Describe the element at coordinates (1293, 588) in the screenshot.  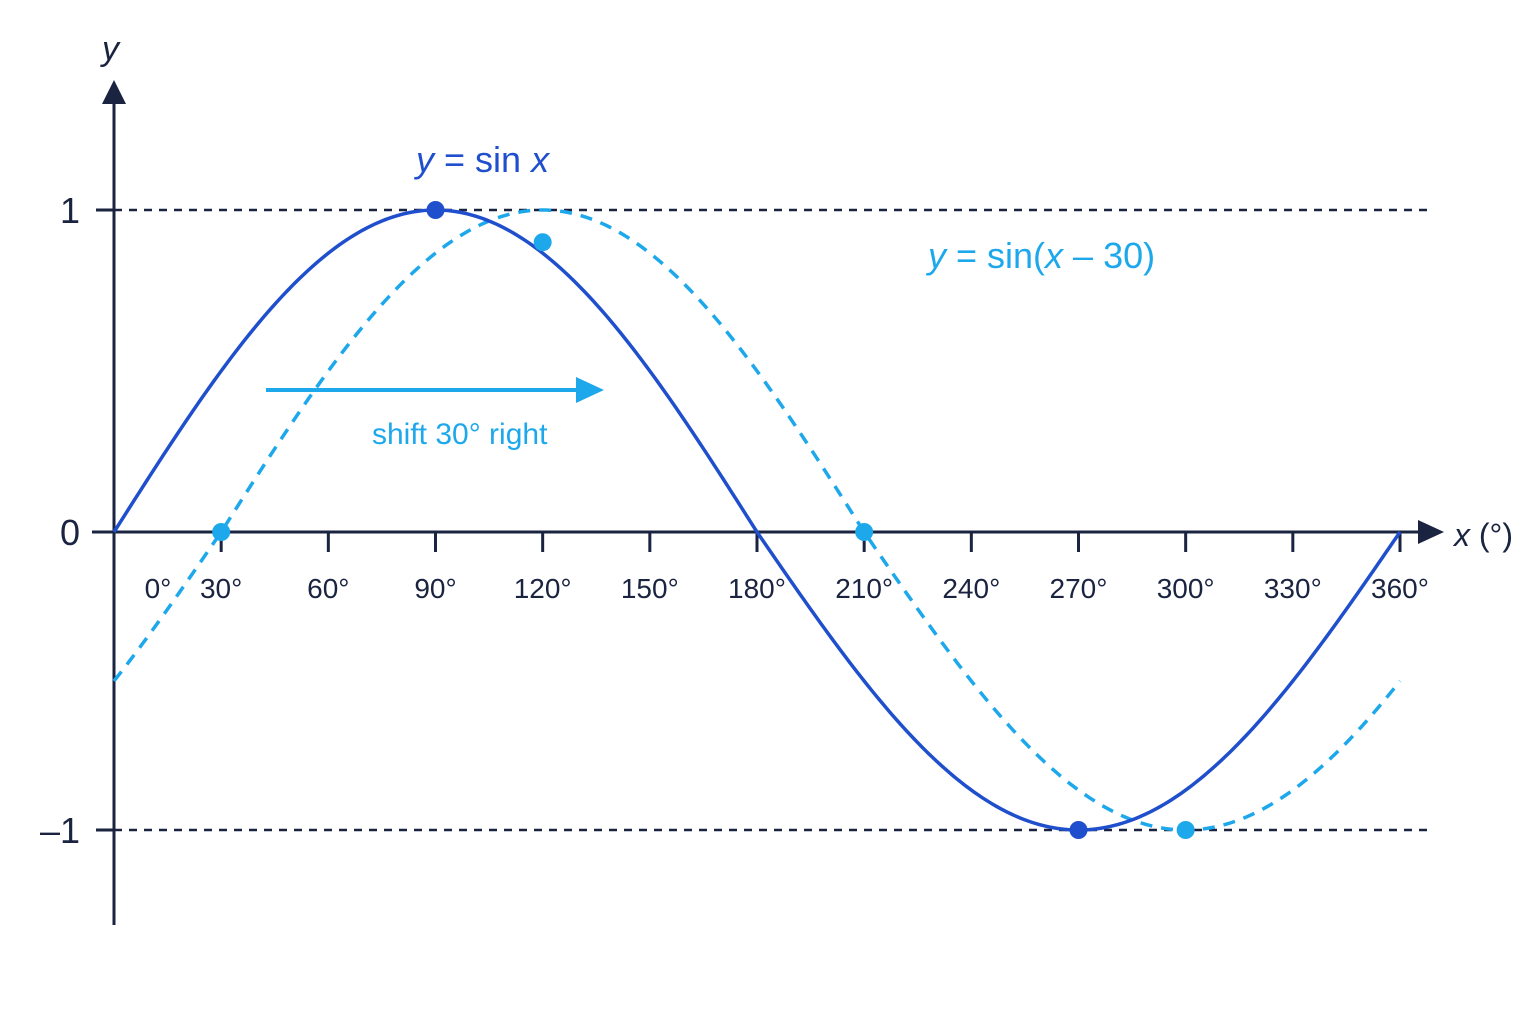
I see `x-tick-label: 330°` at that location.